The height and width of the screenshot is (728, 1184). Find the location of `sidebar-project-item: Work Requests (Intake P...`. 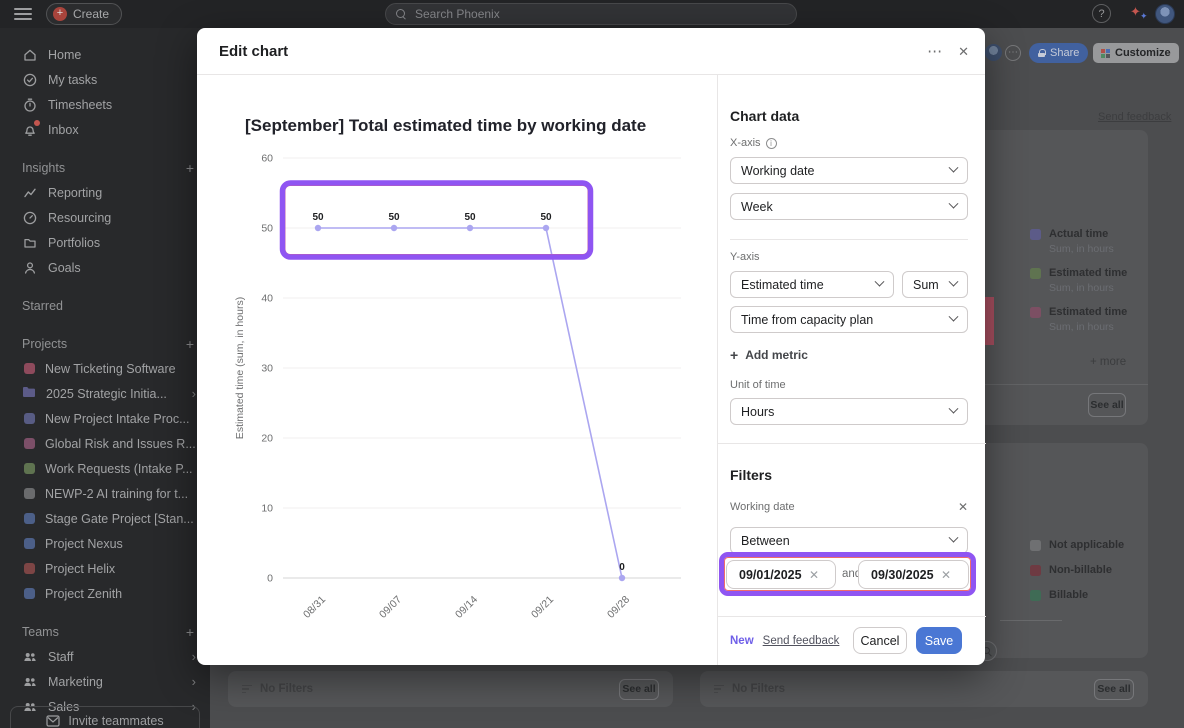

sidebar-project-item: Work Requests (Intake P... is located at coordinates (105, 468).